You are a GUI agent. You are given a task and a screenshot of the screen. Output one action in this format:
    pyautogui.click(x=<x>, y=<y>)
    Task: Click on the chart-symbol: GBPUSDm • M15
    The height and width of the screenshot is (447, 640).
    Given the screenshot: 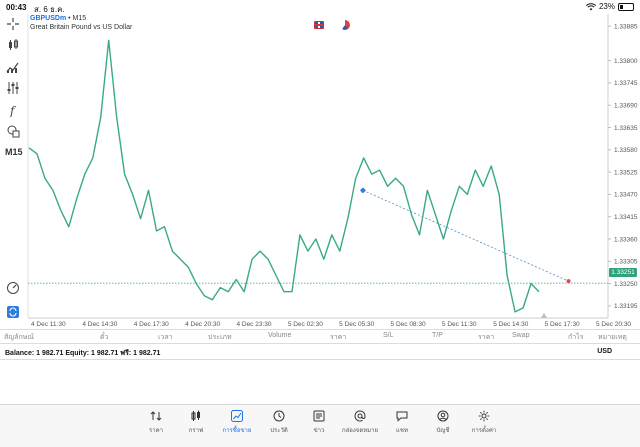 What is the action you would take?
    pyautogui.click(x=58, y=18)
    